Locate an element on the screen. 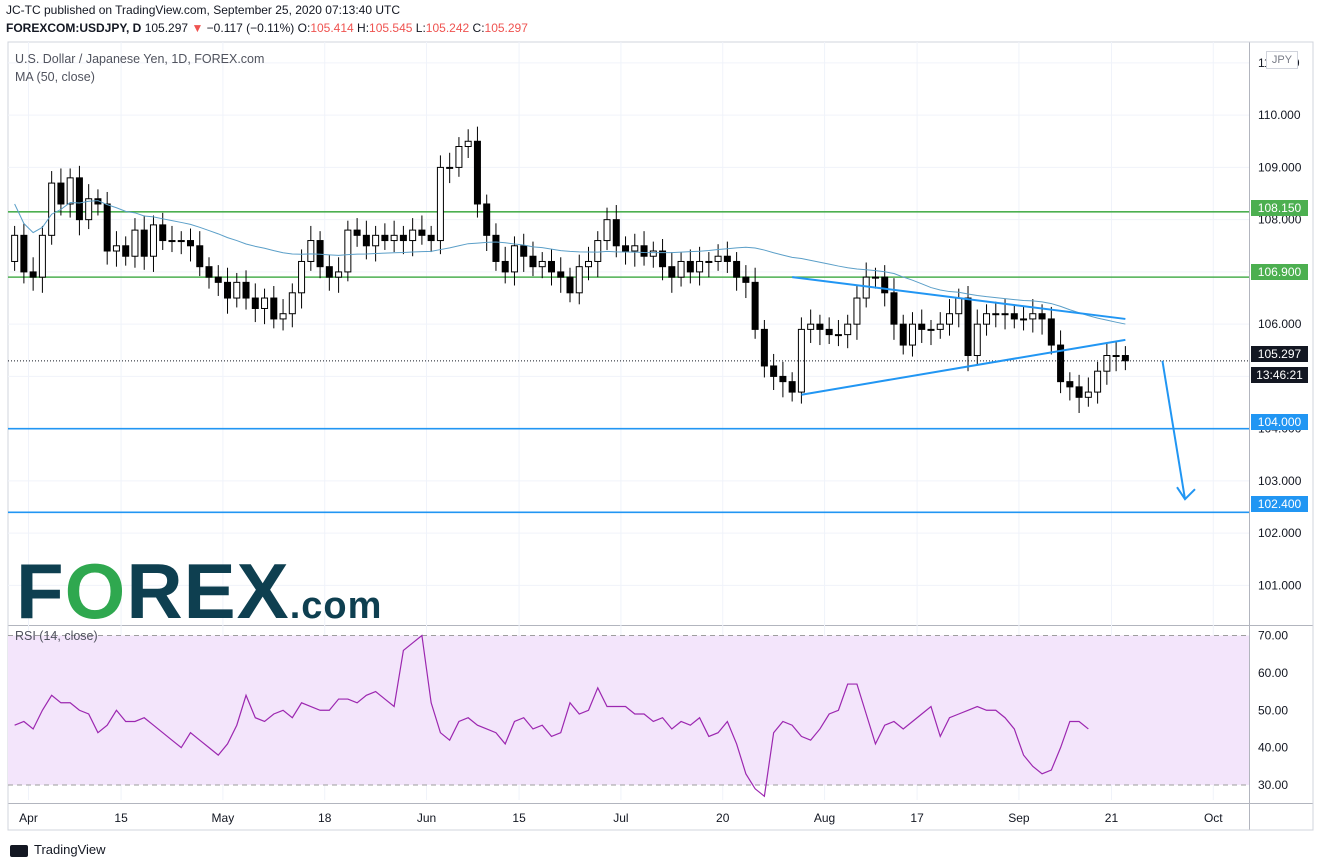 The width and height of the screenshot is (1341, 868). lower-trendline is located at coordinates (963, 367).